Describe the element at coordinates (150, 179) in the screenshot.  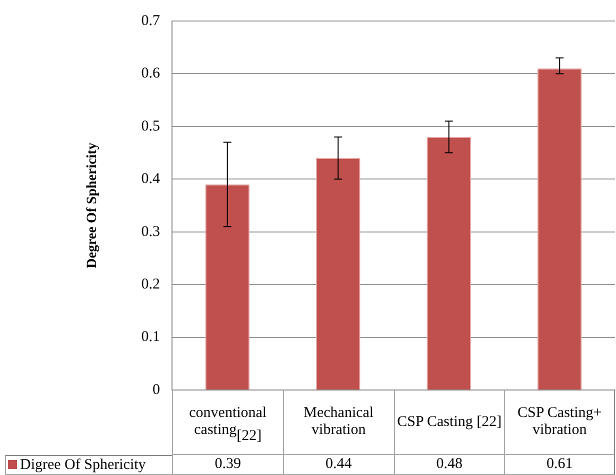
I see `y-tick-label: 0.4` at that location.